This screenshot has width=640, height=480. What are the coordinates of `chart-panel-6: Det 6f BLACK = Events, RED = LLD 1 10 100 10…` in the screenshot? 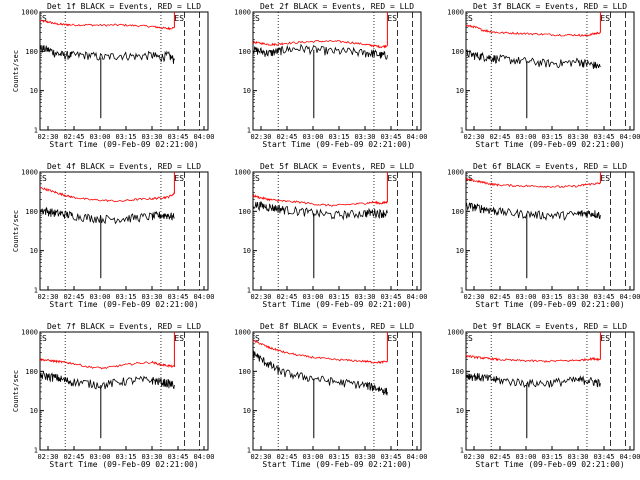 It's located at (543, 235).